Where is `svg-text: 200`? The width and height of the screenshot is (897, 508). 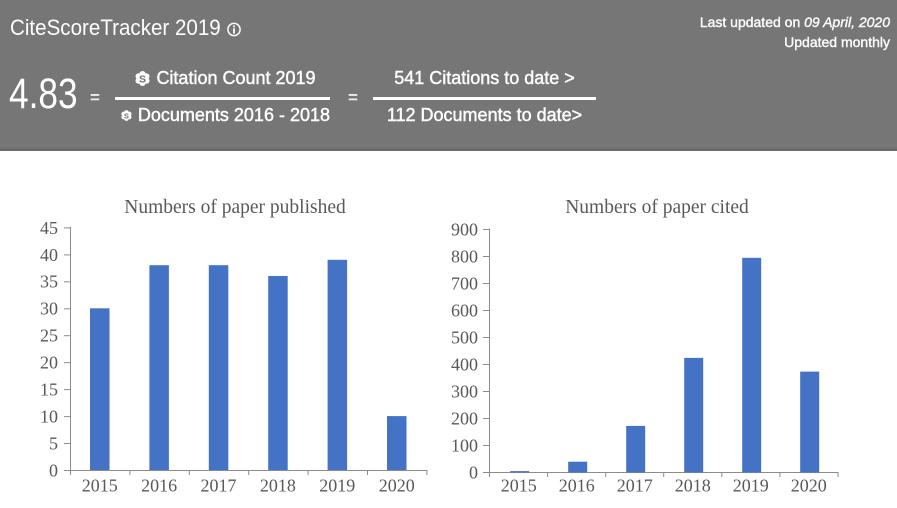 svg-text: 200 is located at coordinates (464, 418).